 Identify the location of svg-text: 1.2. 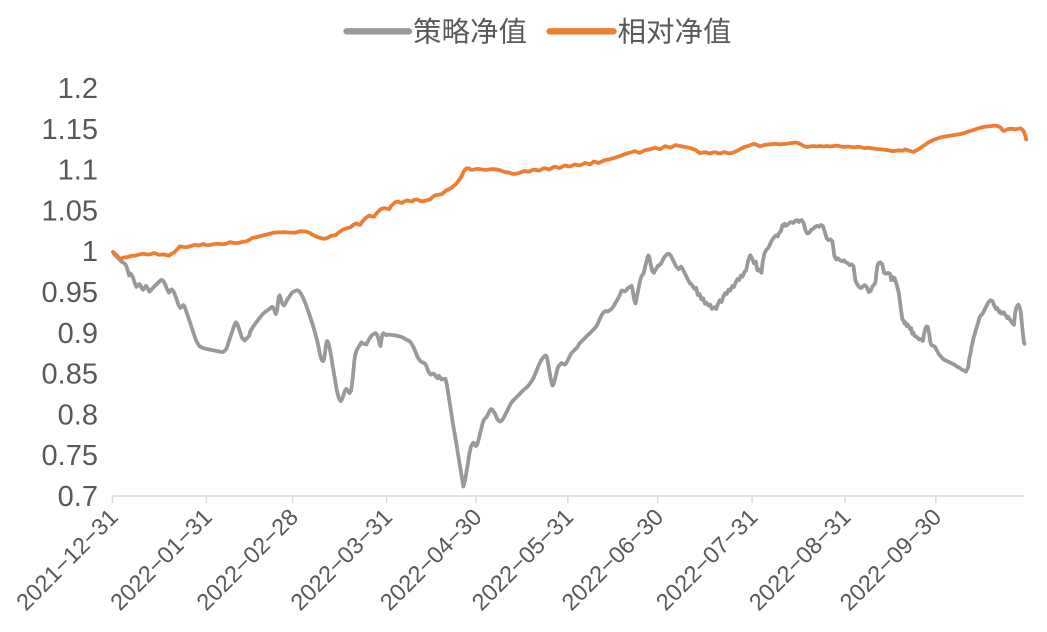
(78, 89).